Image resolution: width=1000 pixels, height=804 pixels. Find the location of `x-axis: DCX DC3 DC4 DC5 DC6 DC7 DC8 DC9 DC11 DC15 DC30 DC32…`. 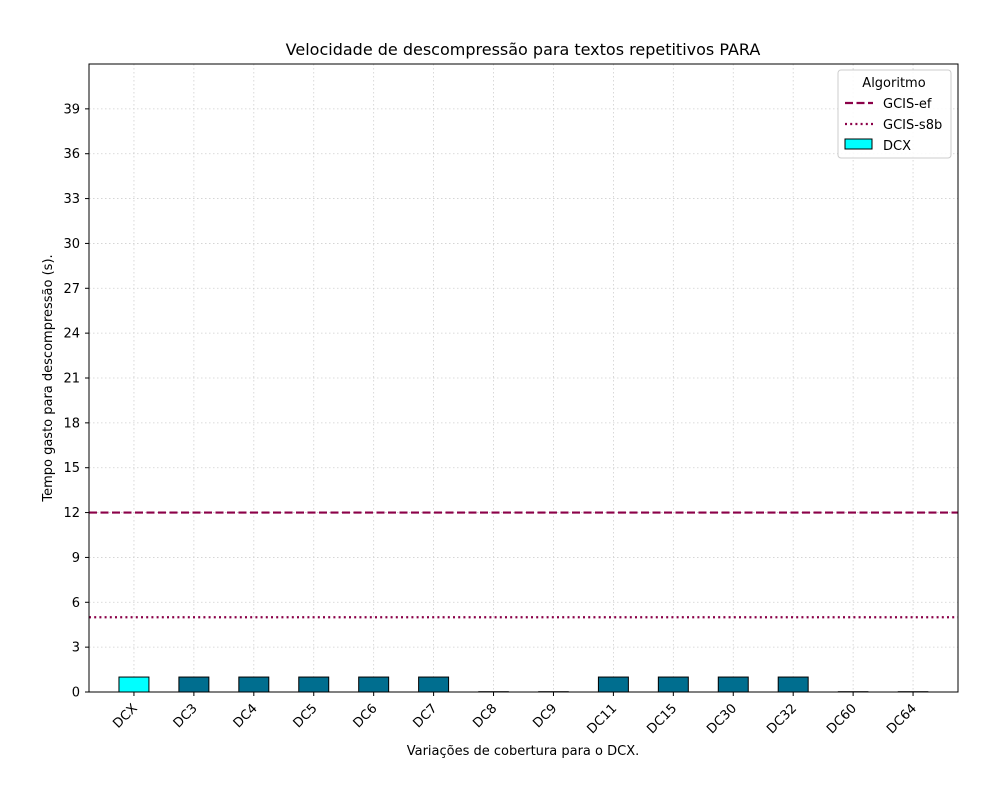

x-axis: DCX DC3 DC4 DC5 DC6 DC7 DC8 DC9 DC11 DC15 DC30 DC32… is located at coordinates (515, 714).